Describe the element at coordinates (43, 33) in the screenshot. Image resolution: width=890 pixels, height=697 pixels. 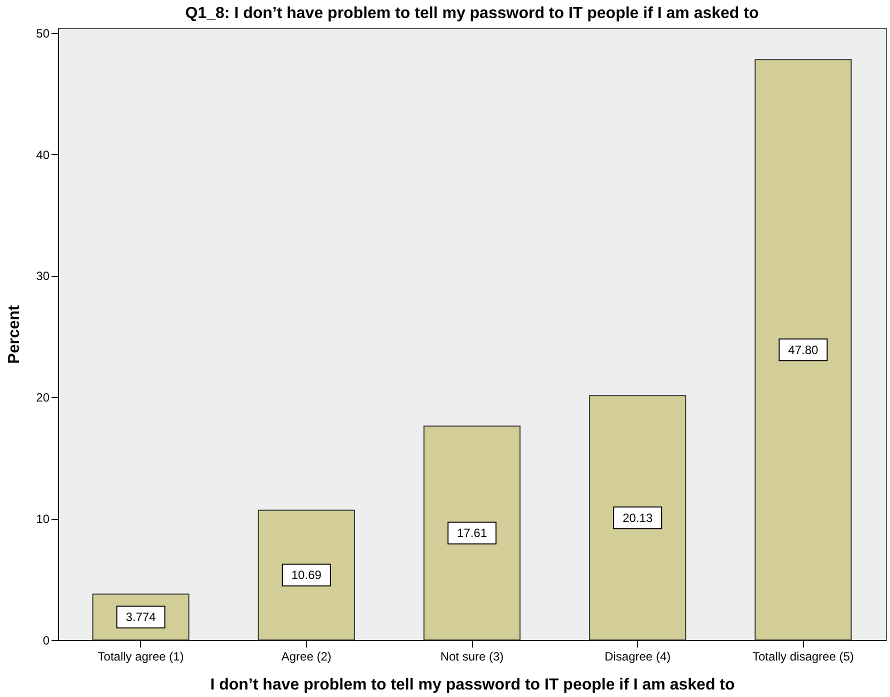
I see `y-tick-label: 50` at that location.